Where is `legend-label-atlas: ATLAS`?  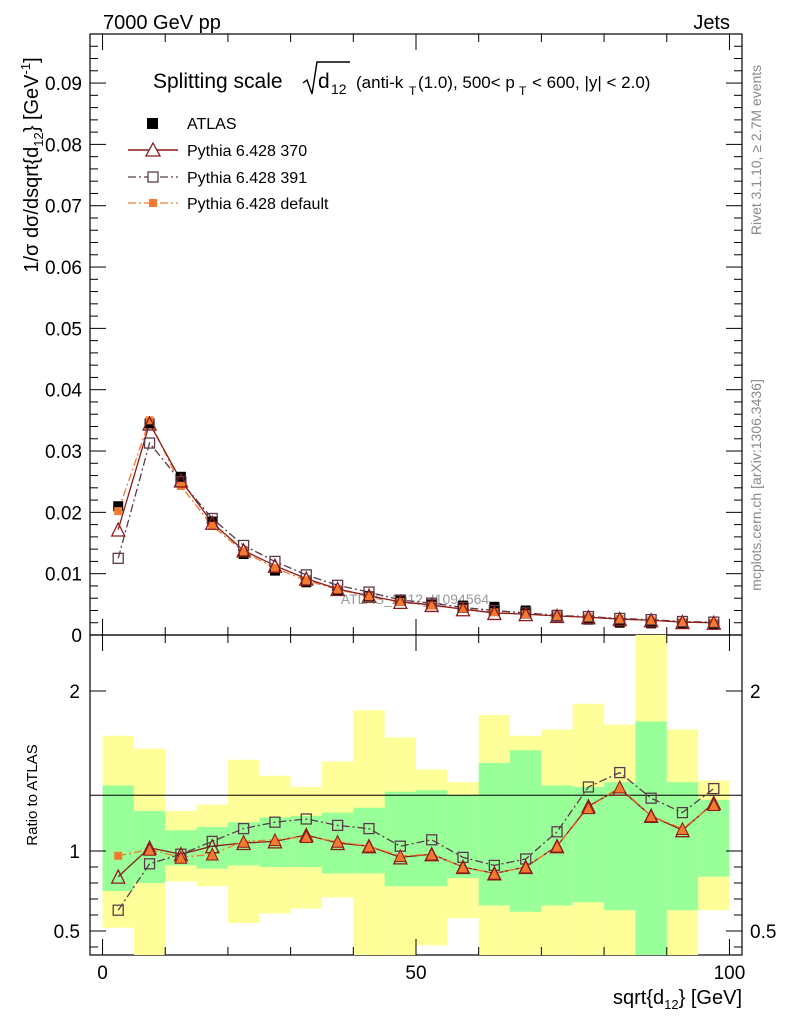 legend-label-atlas: ATLAS is located at coordinates (212, 124).